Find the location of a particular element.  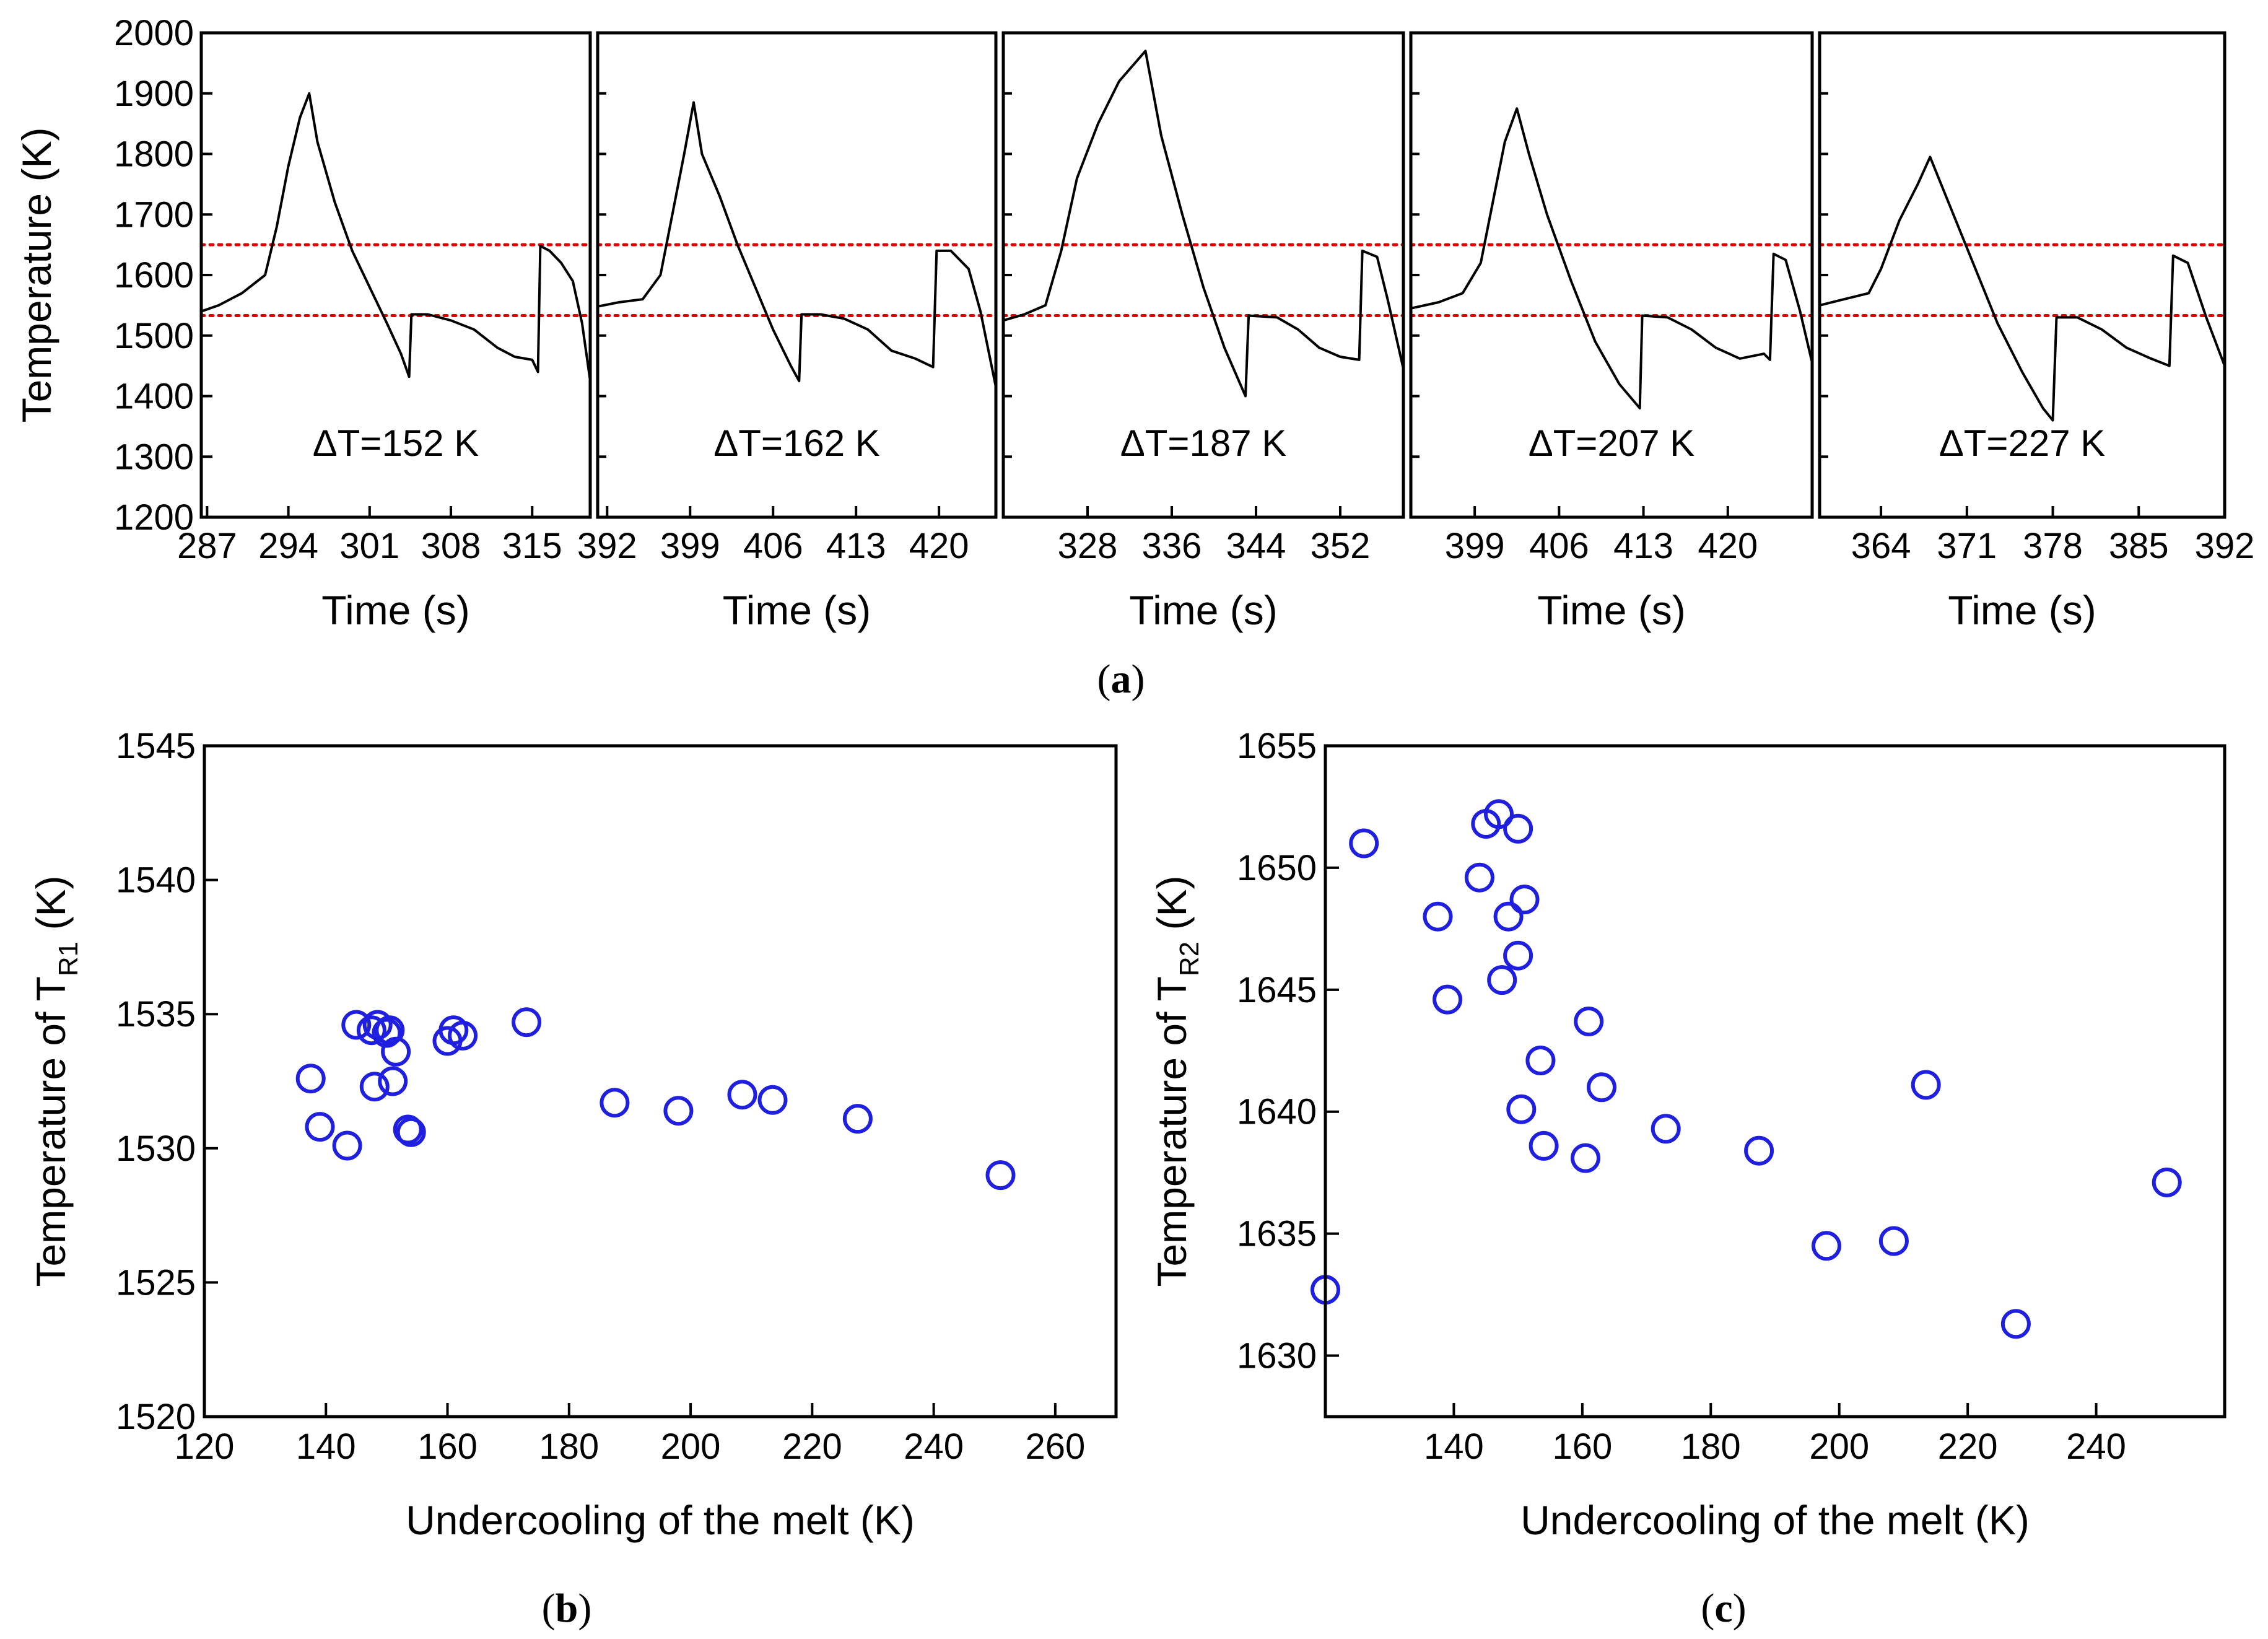

y-axis-label: Temperature (K) is located at coordinates (36, 275).